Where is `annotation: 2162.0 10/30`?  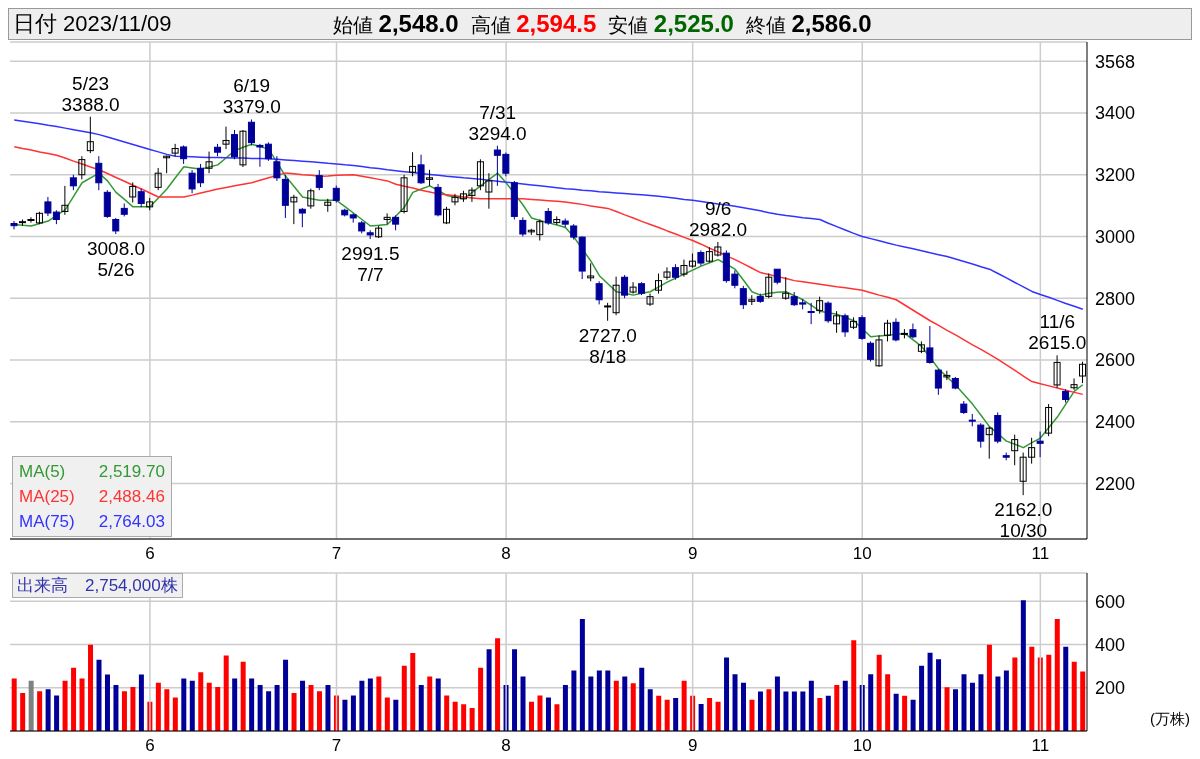 annotation: 2162.0 10/30 is located at coordinates (1023, 520).